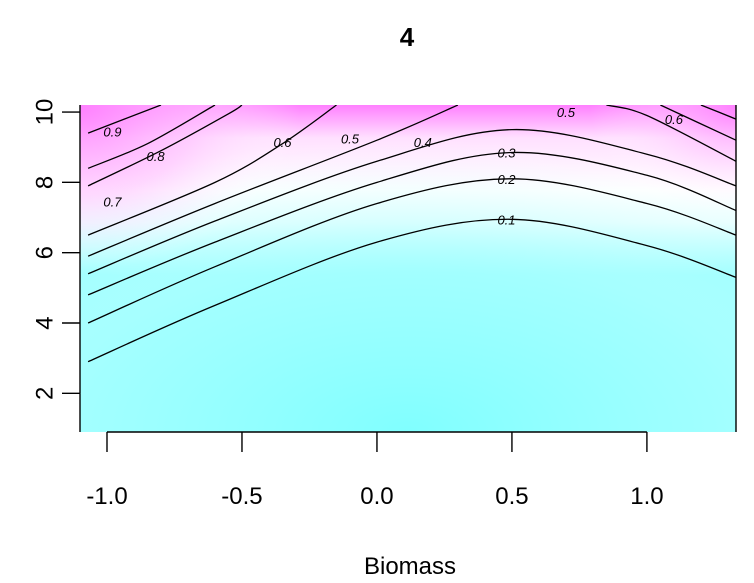  Describe the element at coordinates (423, 142) in the screenshot. I see `contour-label: 0.4` at that location.